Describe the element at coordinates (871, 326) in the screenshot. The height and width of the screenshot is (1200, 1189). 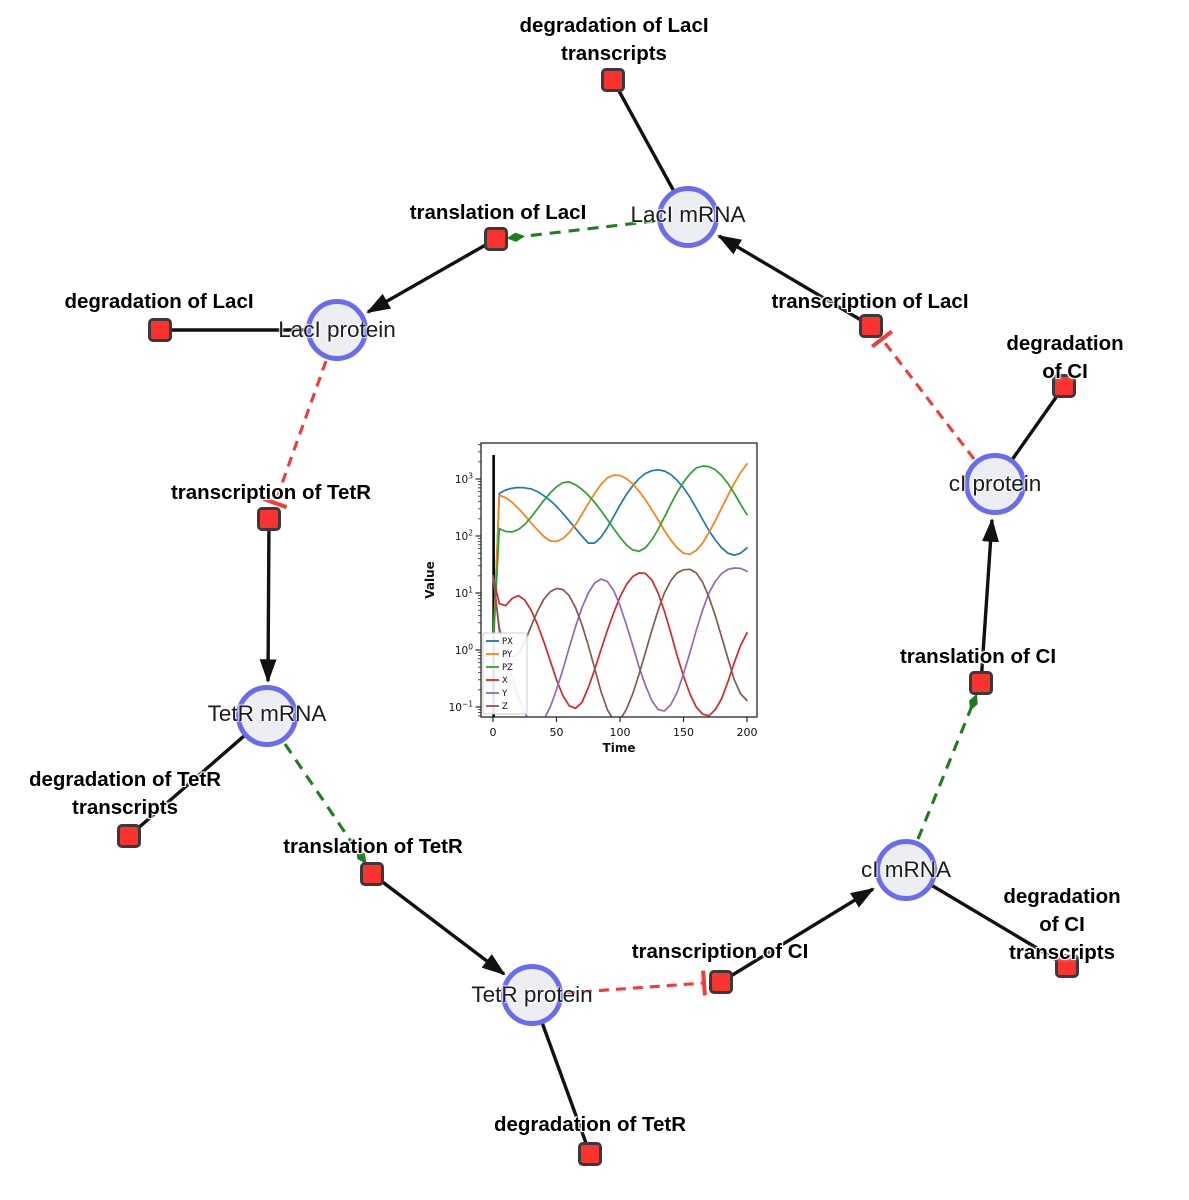
I see `reaction-node-transcription-of-laci` at that location.